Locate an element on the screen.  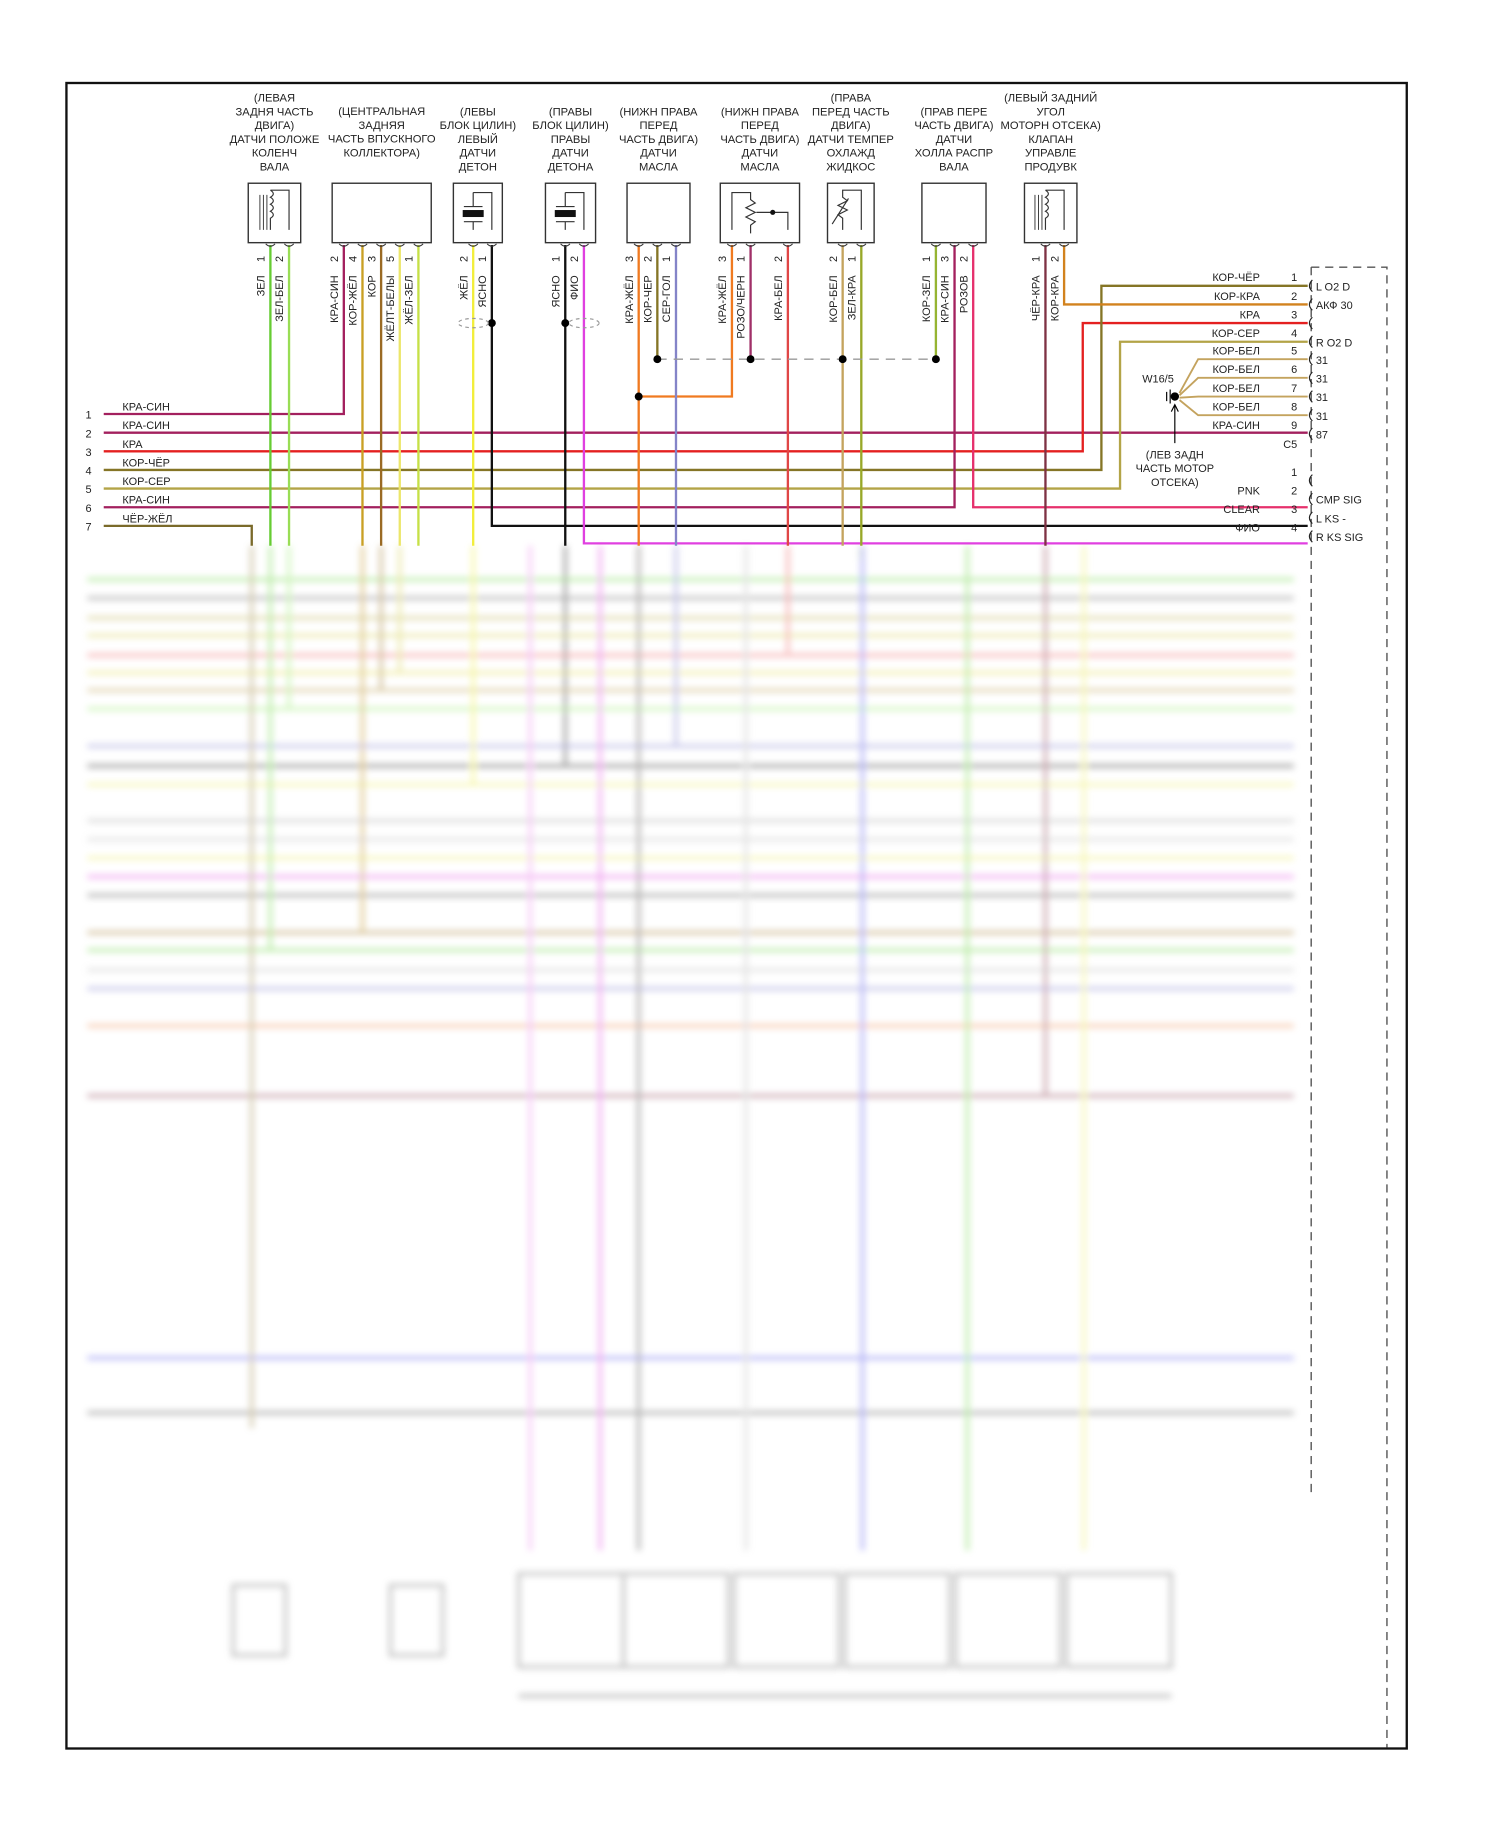
knock-sensor-icon is located at coordinates (478, 210).